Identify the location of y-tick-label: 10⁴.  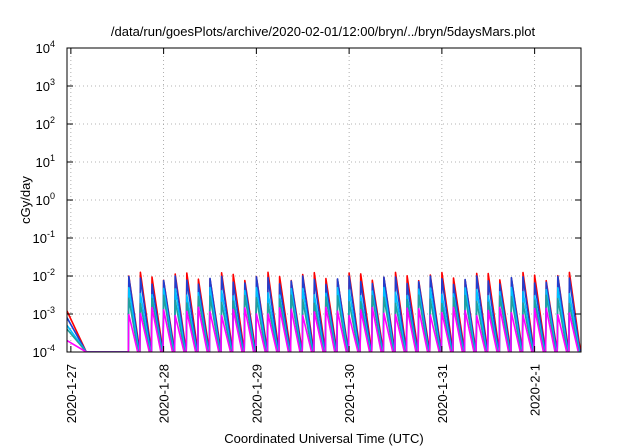
(45, 47).